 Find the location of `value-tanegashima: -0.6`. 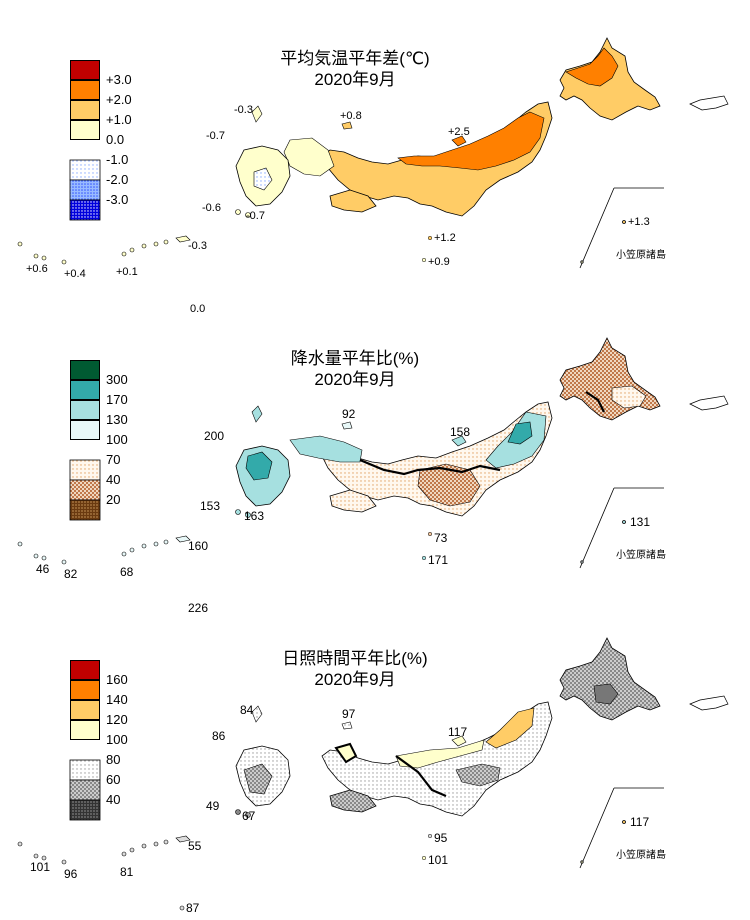

value-tanegashima: -0.6 is located at coordinates (211, 208).